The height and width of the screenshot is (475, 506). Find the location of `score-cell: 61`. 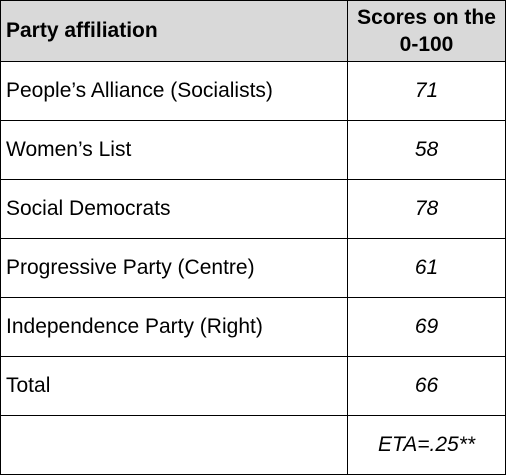

score-cell: 61 is located at coordinates (426, 268).